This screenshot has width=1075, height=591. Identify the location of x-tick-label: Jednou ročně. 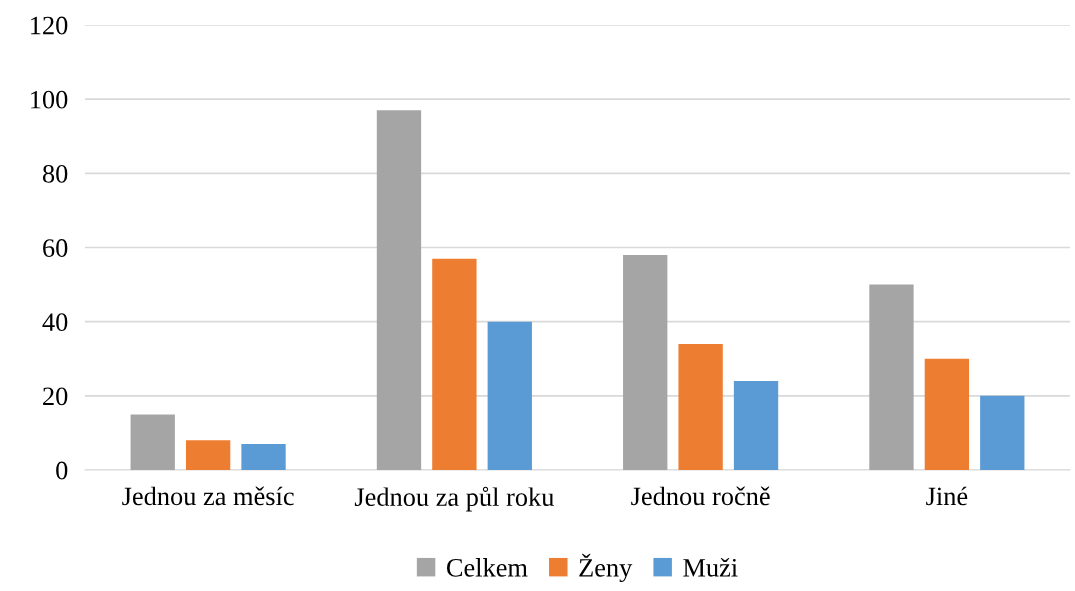
(700, 496).